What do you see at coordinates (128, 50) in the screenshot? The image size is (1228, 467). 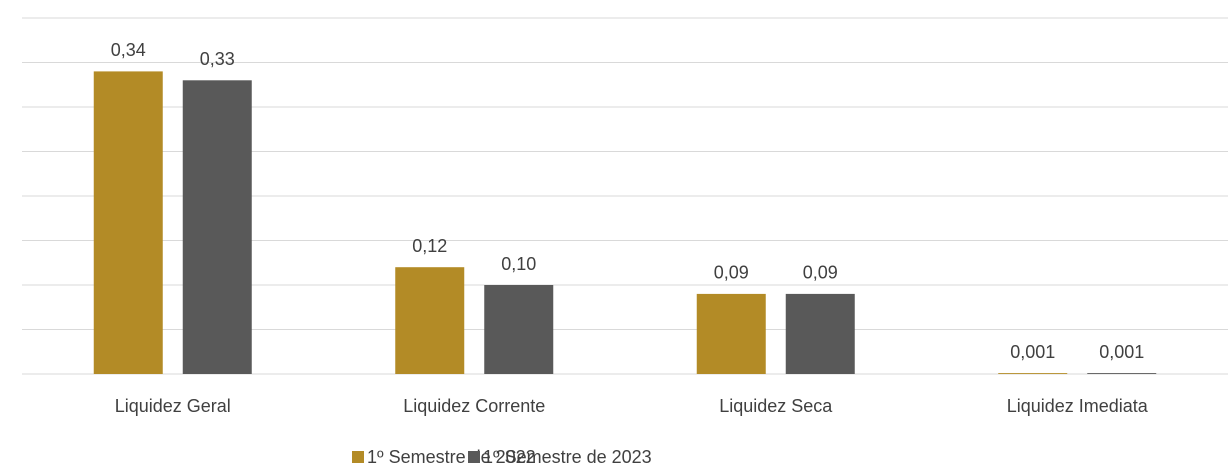 I see `data-label: 0,34` at bounding box center [128, 50].